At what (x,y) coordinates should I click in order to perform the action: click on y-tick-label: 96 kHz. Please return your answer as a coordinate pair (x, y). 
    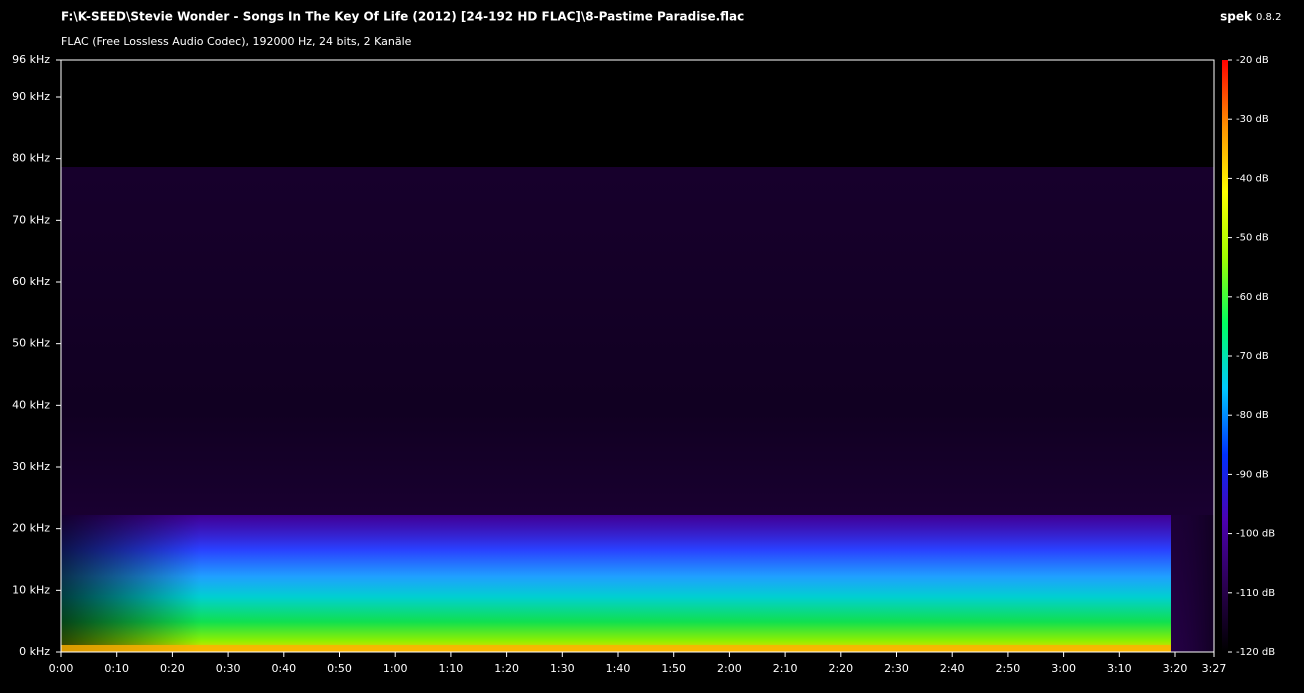
    Looking at the image, I should click on (31, 59).